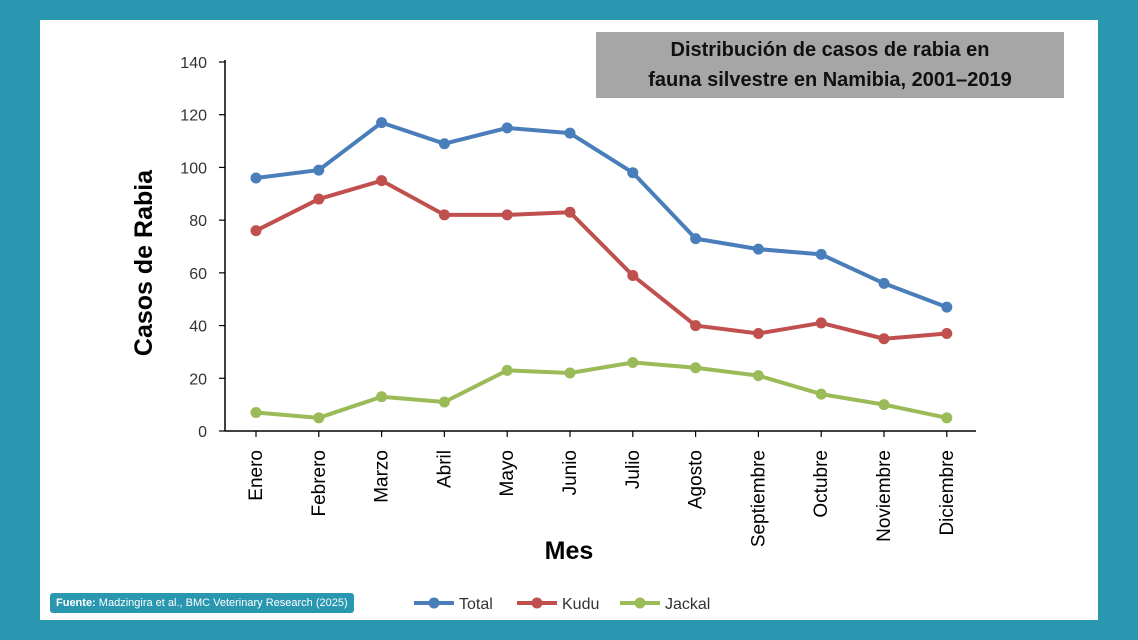 The width and height of the screenshot is (1138, 640). What do you see at coordinates (198, 379) in the screenshot?
I see `y-tick-label: 20` at bounding box center [198, 379].